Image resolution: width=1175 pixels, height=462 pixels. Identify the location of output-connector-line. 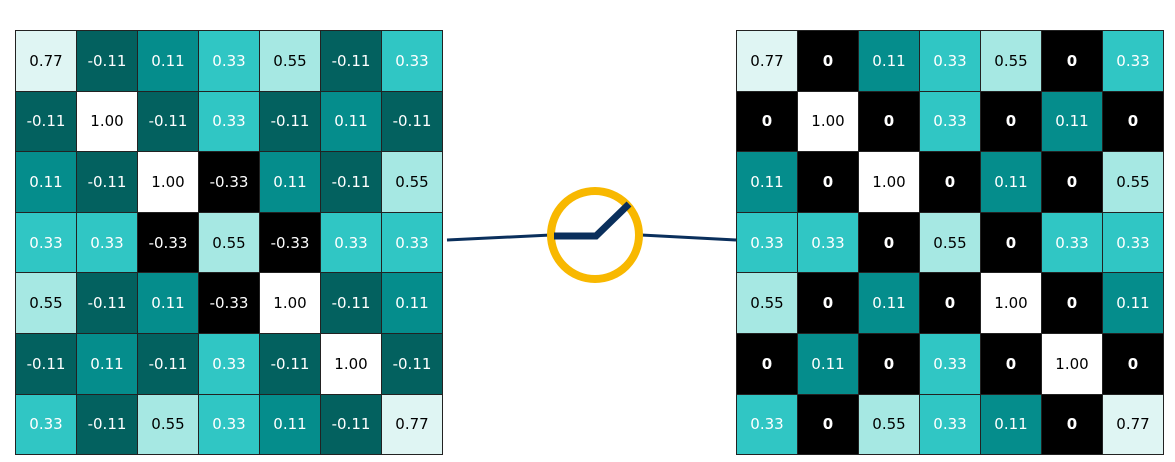
(688, 237).